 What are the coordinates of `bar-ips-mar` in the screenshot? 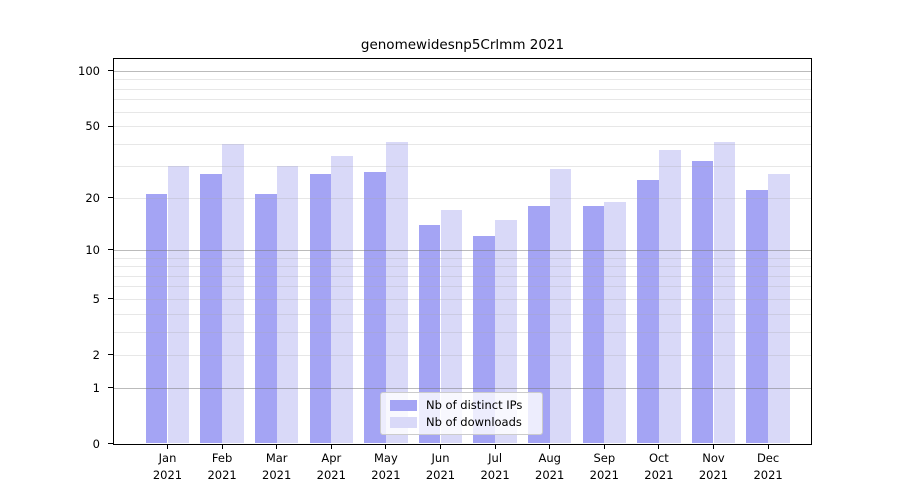 It's located at (265, 318).